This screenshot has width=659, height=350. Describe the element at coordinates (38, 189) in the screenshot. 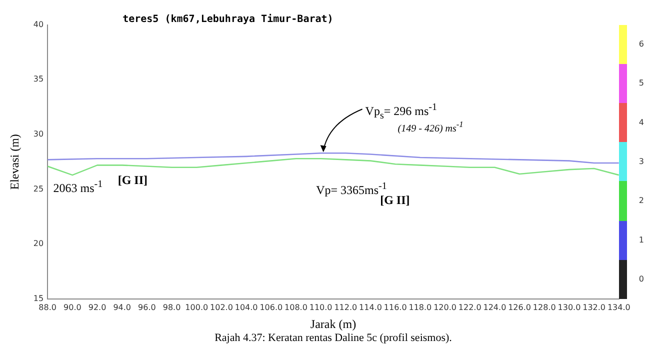

I see `y-tick-label: 25` at that location.